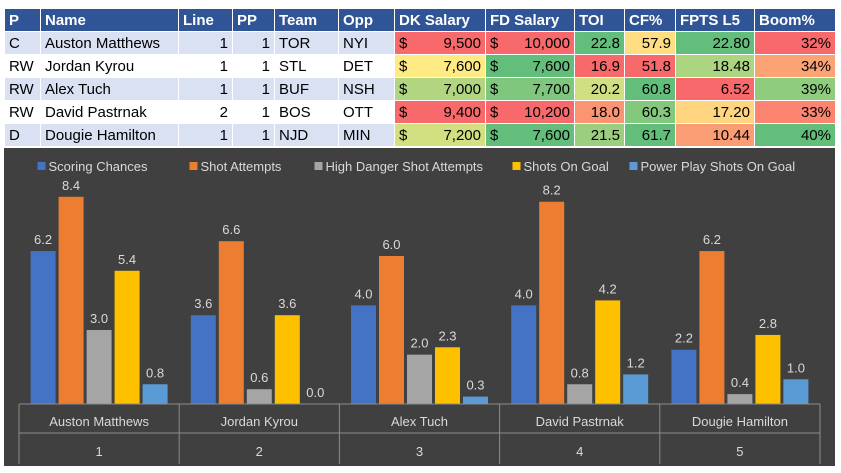 Image resolution: width=841 pixels, height=473 pixels. What do you see at coordinates (419, 421) in the screenshot?
I see `category-label: Alex Tuch` at bounding box center [419, 421].